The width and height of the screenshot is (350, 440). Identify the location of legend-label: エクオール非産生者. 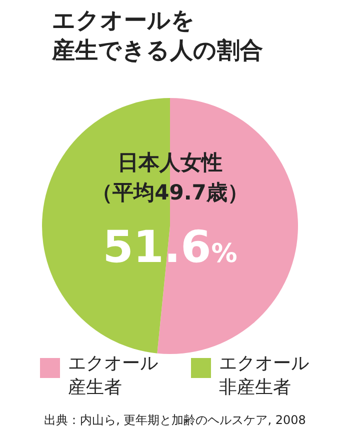
(264, 376).